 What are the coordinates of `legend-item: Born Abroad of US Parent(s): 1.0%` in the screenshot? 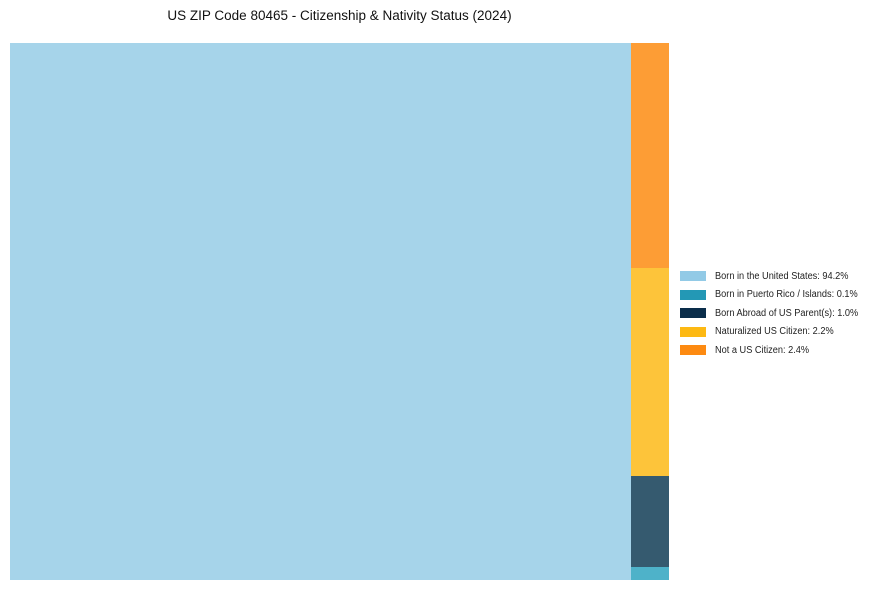 It's located at (775, 313).